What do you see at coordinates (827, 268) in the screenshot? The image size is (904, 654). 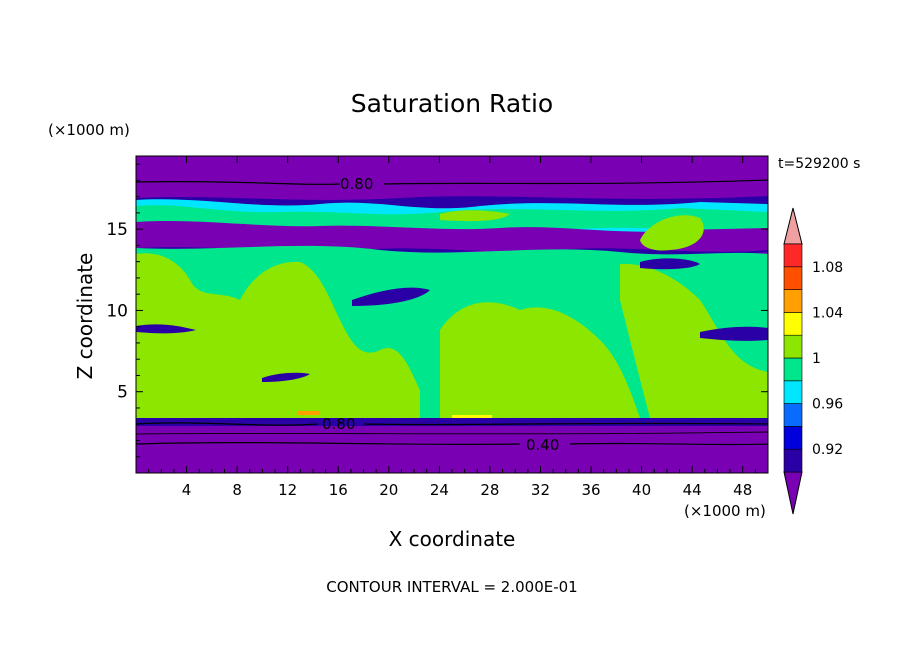 I see `colorbar-label: 1.08` at bounding box center [827, 268].